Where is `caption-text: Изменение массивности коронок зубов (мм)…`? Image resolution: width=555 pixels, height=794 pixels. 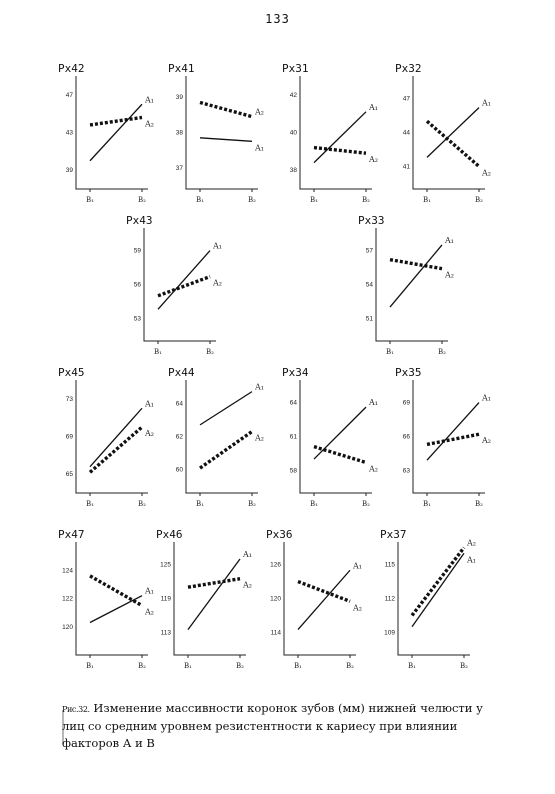 caption-text: Изменение массивности коронок зубов (мм)… is located at coordinates (272, 725).